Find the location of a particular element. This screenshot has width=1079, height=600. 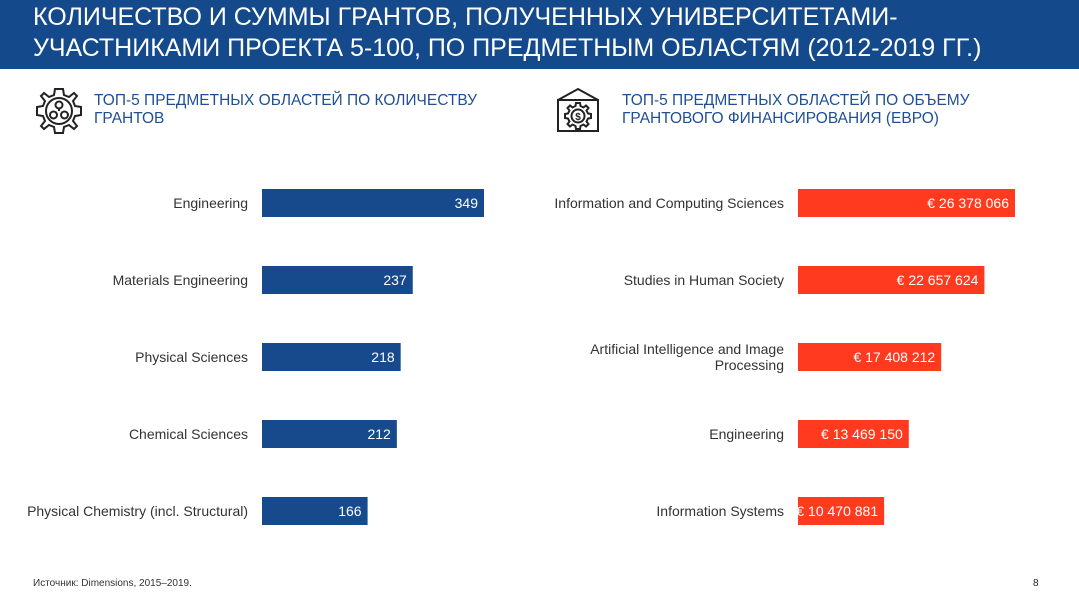

left-value-label-4: 212 is located at coordinates (379, 434).